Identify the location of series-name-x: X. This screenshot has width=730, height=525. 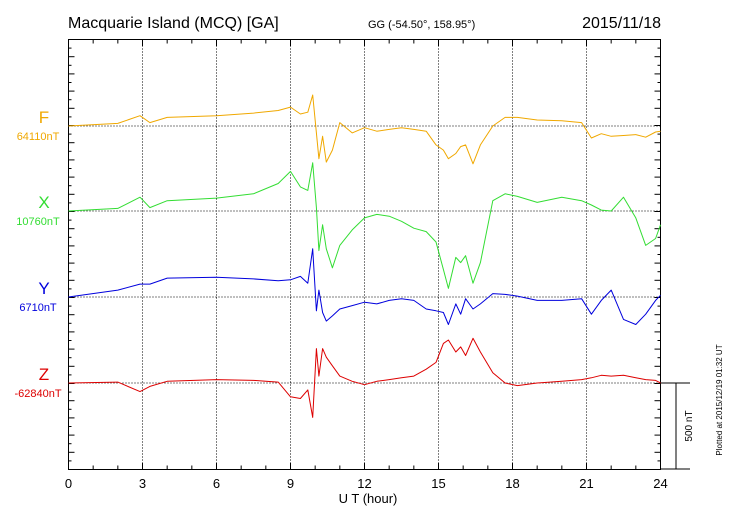
(43, 202).